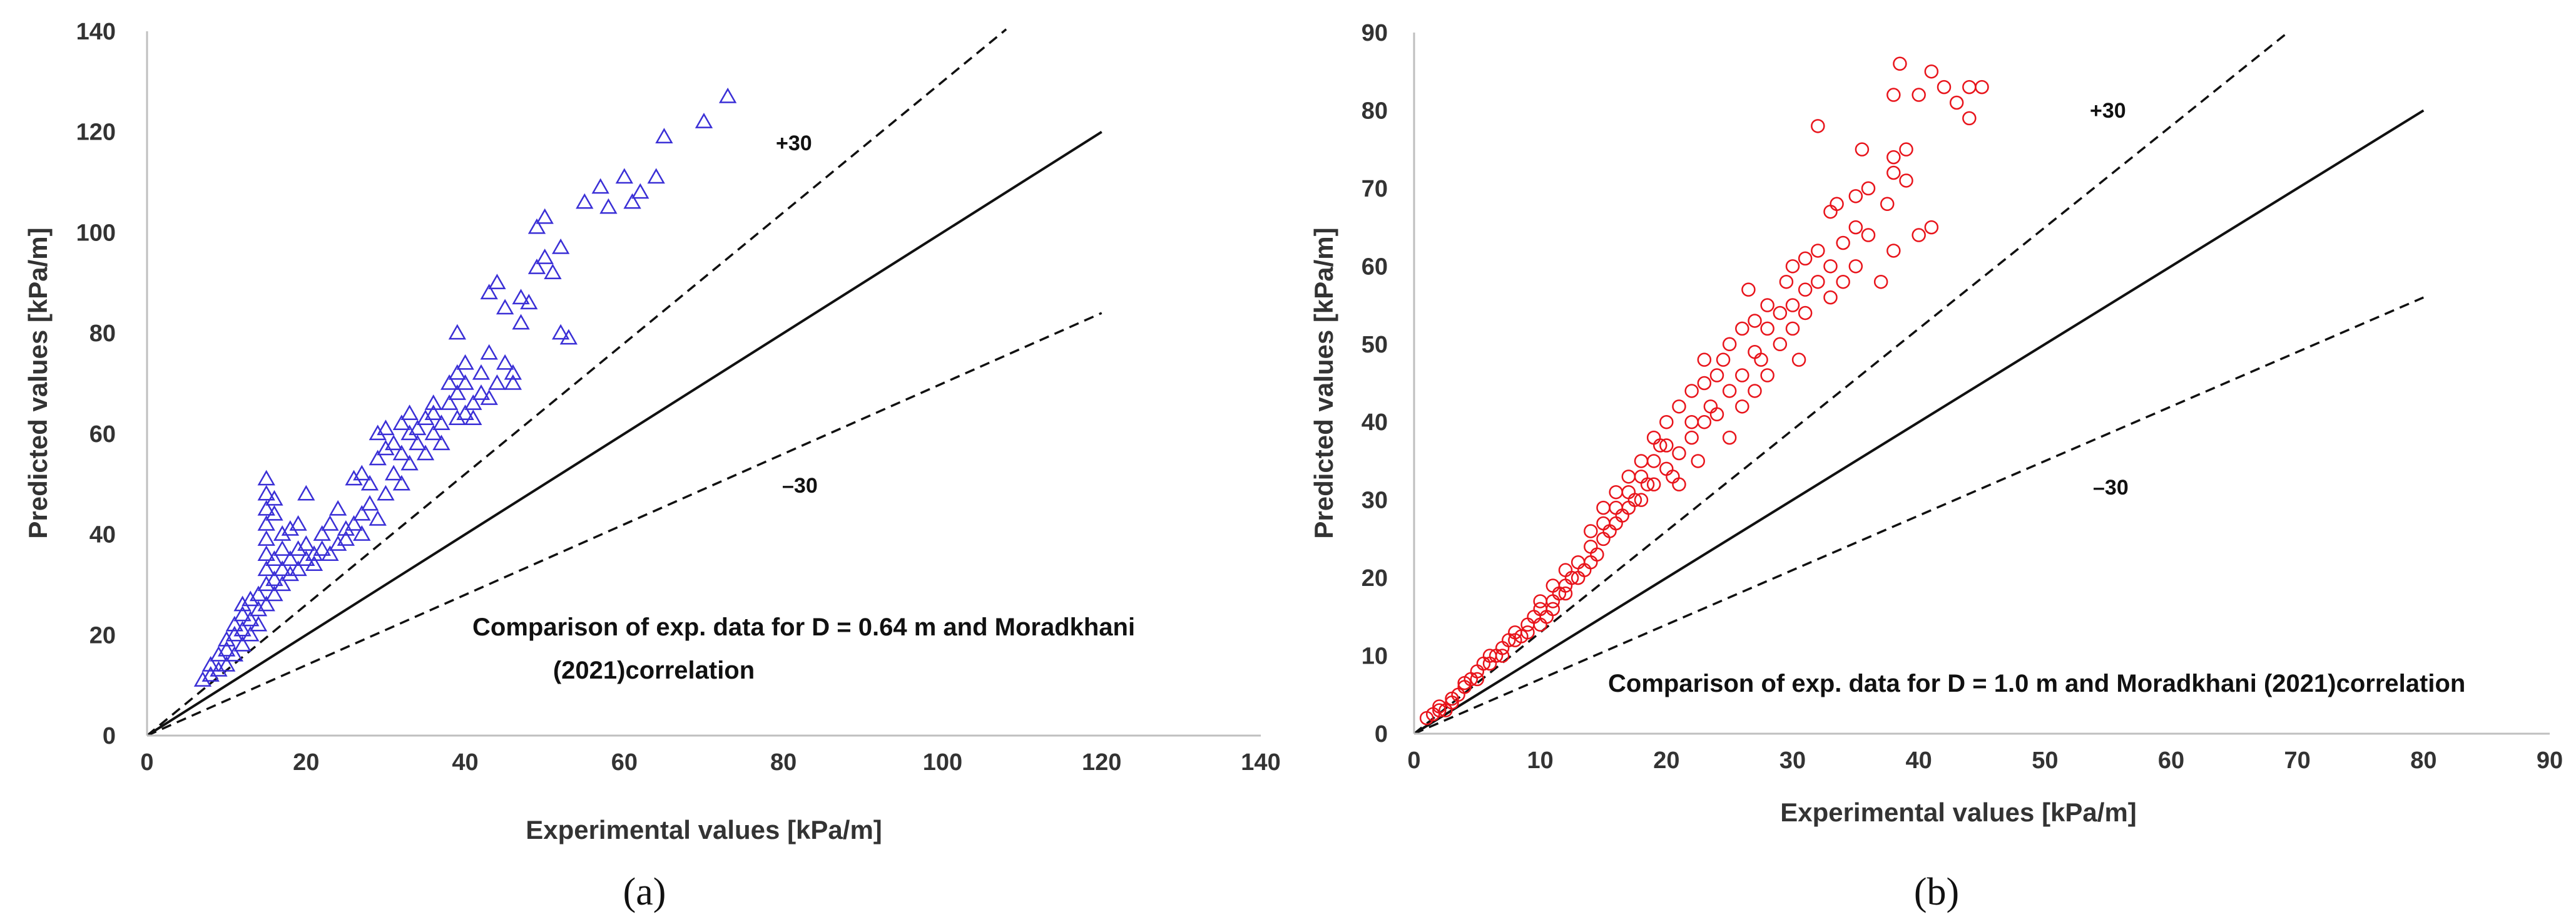 This screenshot has height=924, width=2576. I want to click on panel-b-y-tick-label: 30, so click(1375, 501).